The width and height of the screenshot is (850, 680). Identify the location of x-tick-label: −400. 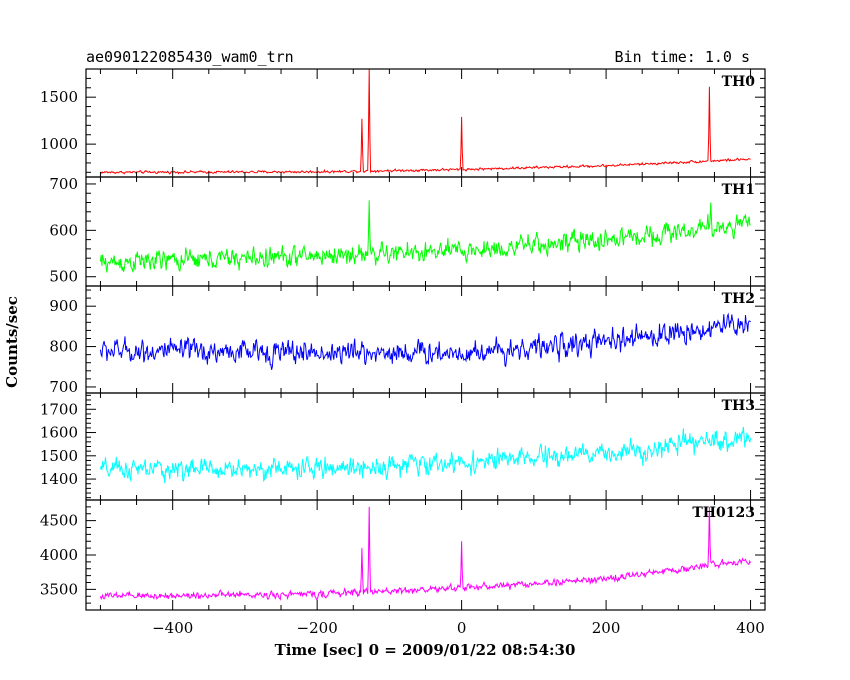
(172, 628).